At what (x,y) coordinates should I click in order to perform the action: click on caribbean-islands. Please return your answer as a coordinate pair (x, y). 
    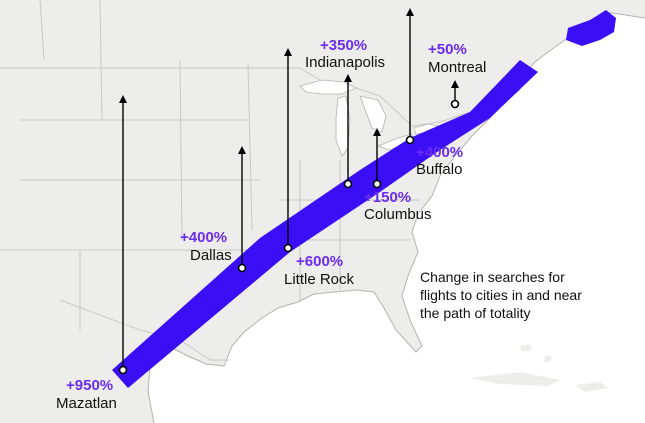
    Looking at the image, I should click on (539, 368).